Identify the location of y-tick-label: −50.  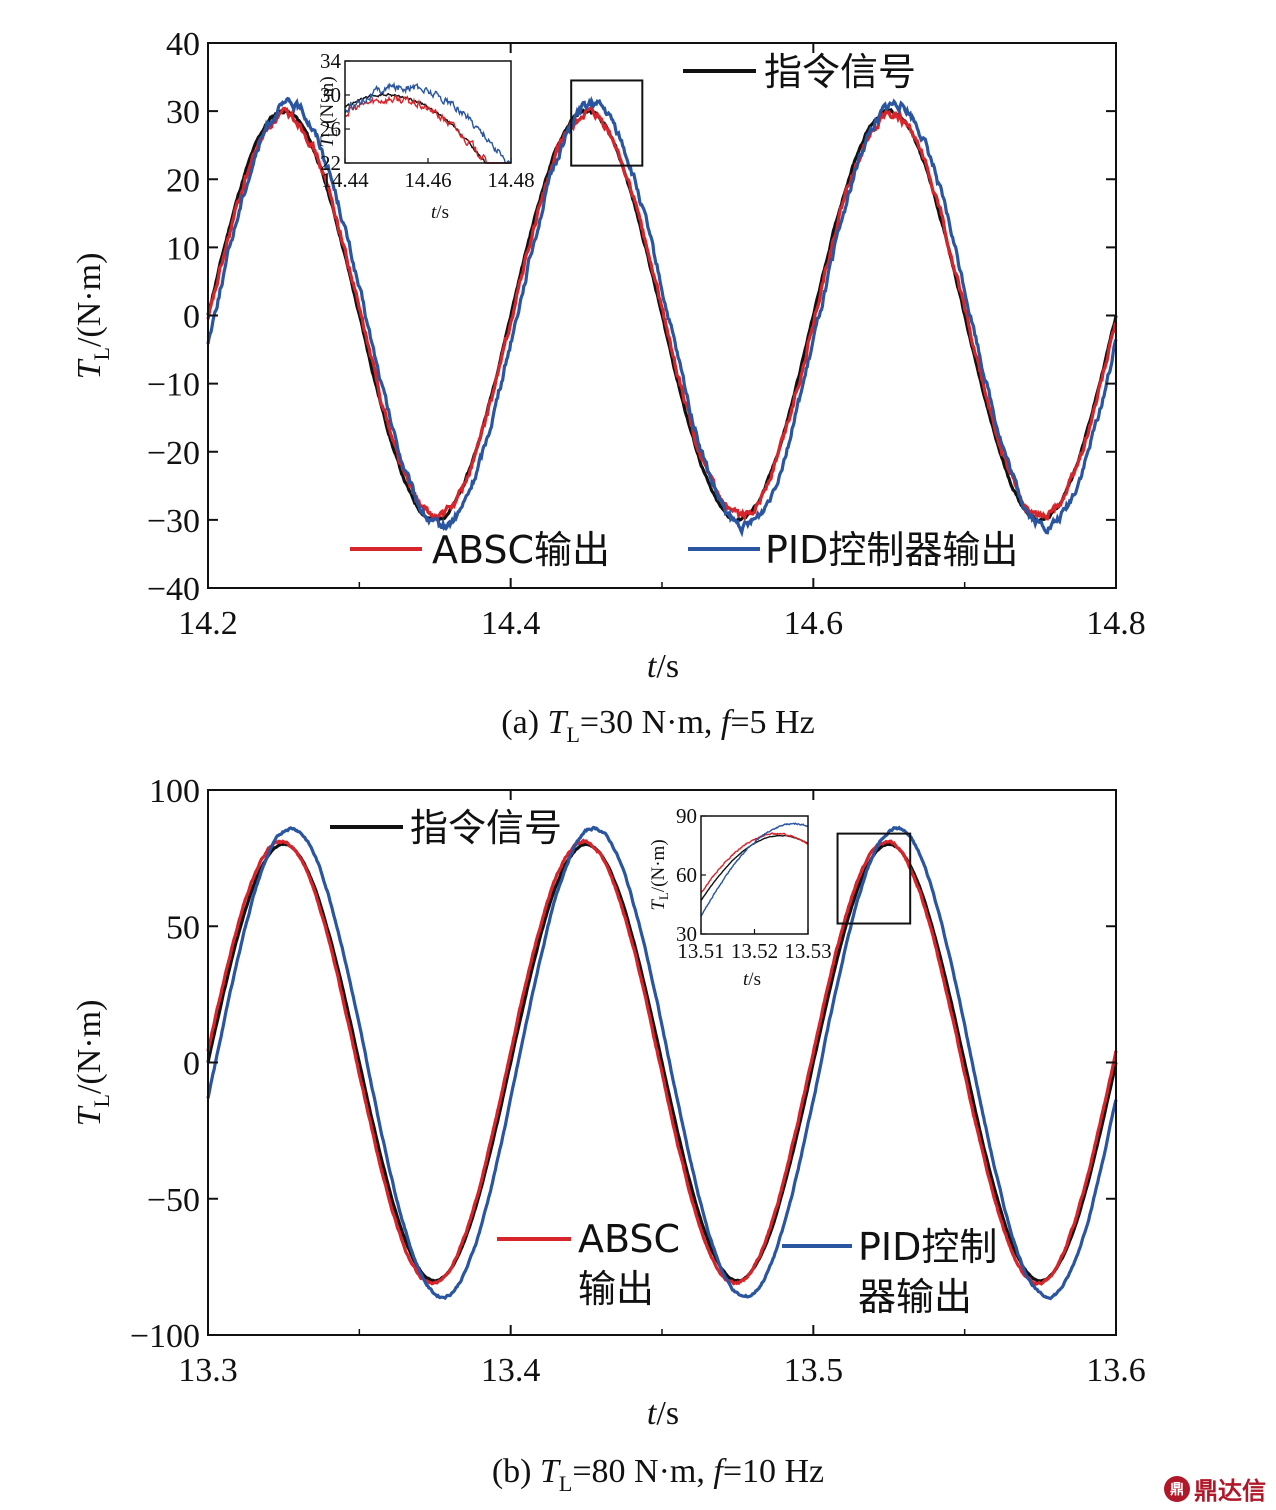
(173, 1200).